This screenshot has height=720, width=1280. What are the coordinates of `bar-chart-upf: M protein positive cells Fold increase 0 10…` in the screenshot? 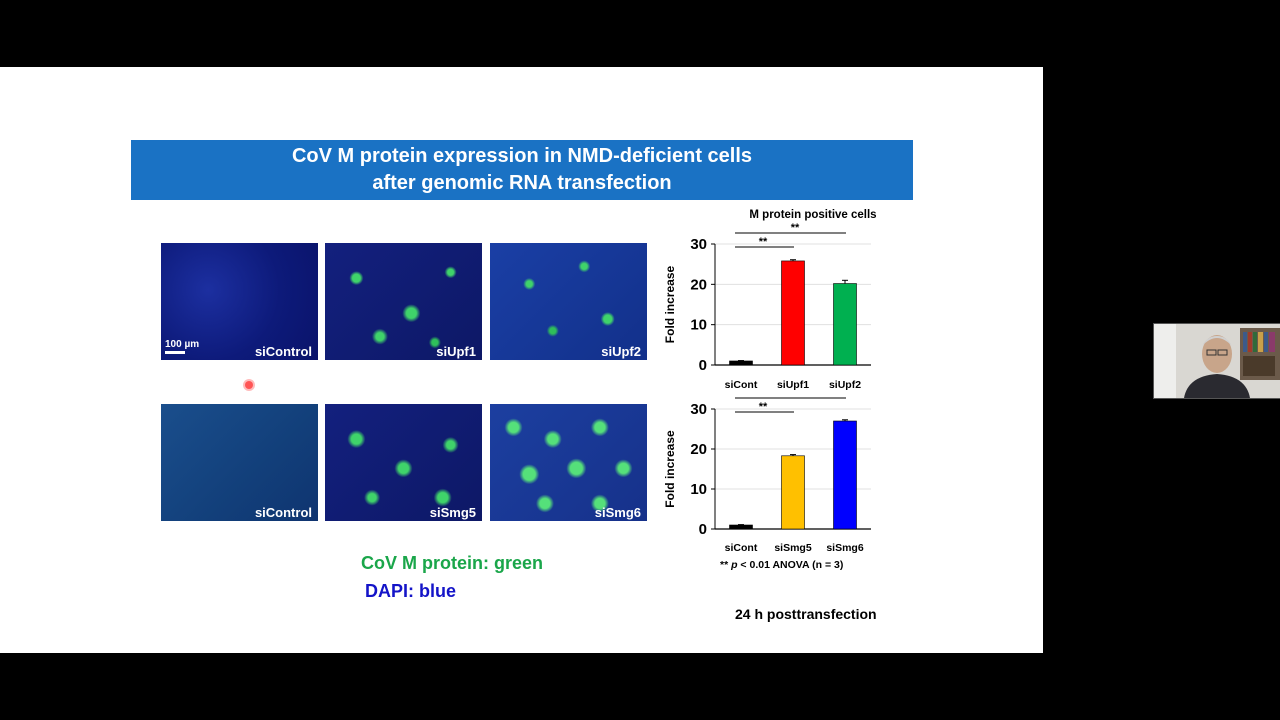 It's located at (770, 300).